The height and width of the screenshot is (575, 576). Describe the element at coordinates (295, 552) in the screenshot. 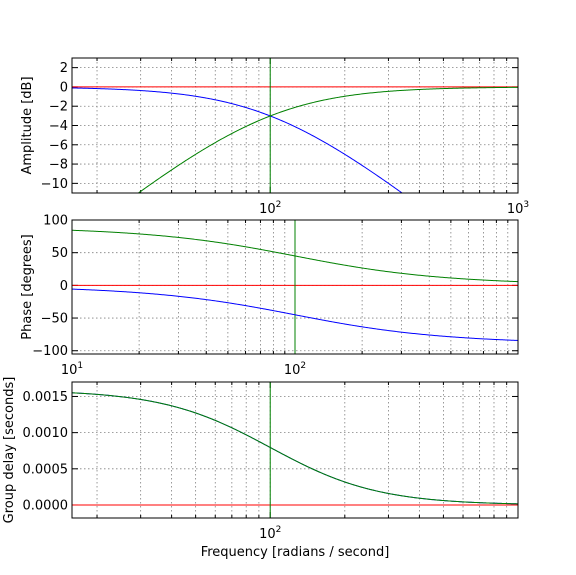

I see `x-axis-label: Frequency [radians / second]` at that location.